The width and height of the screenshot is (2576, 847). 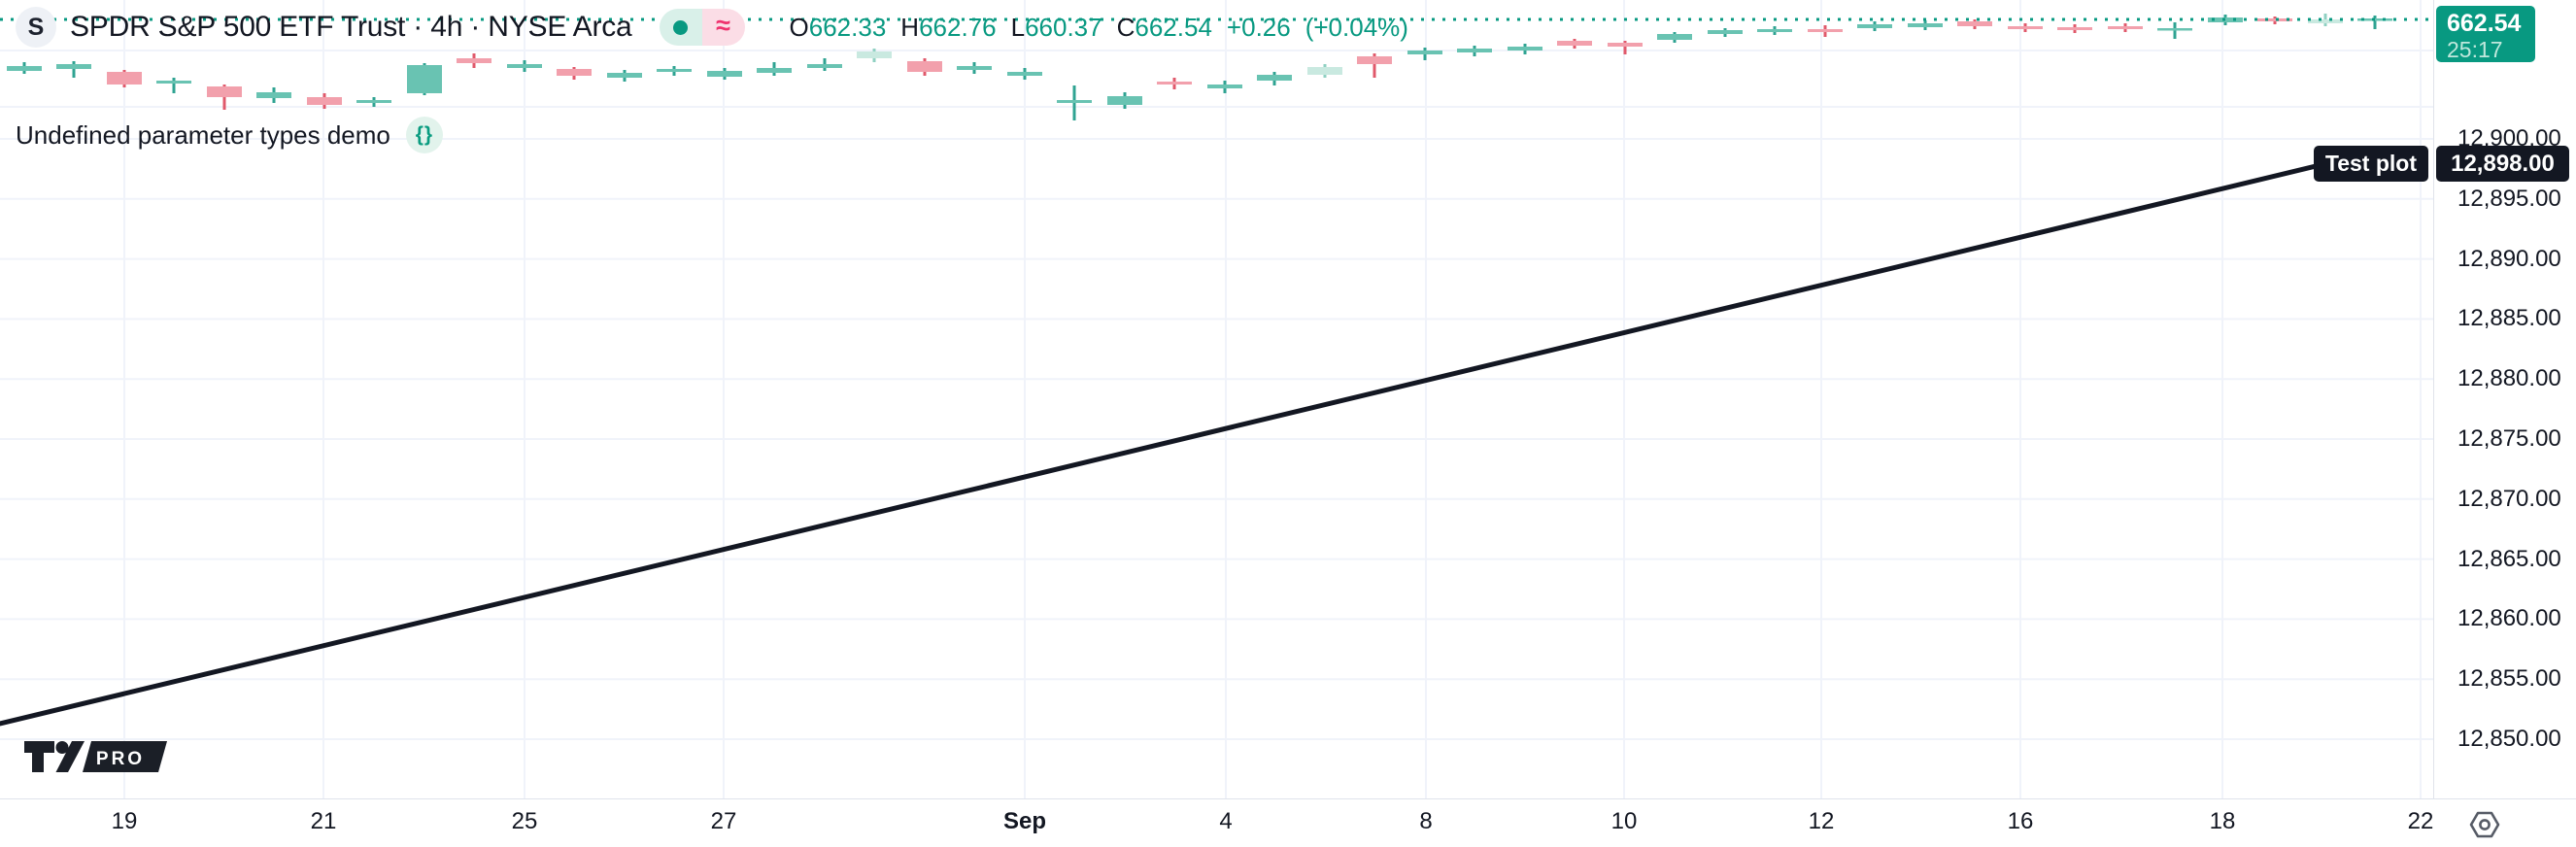 I want to click on change-value: +0.26, so click(x=1258, y=27).